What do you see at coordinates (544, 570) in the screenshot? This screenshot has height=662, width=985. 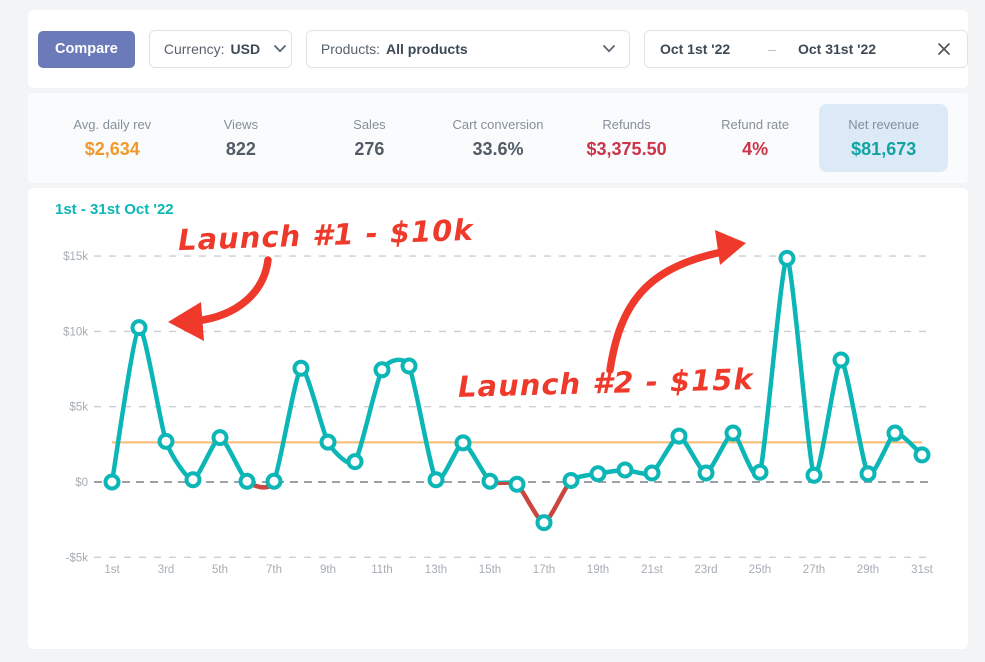 I see `x-axis-tick-label: 17th` at bounding box center [544, 570].